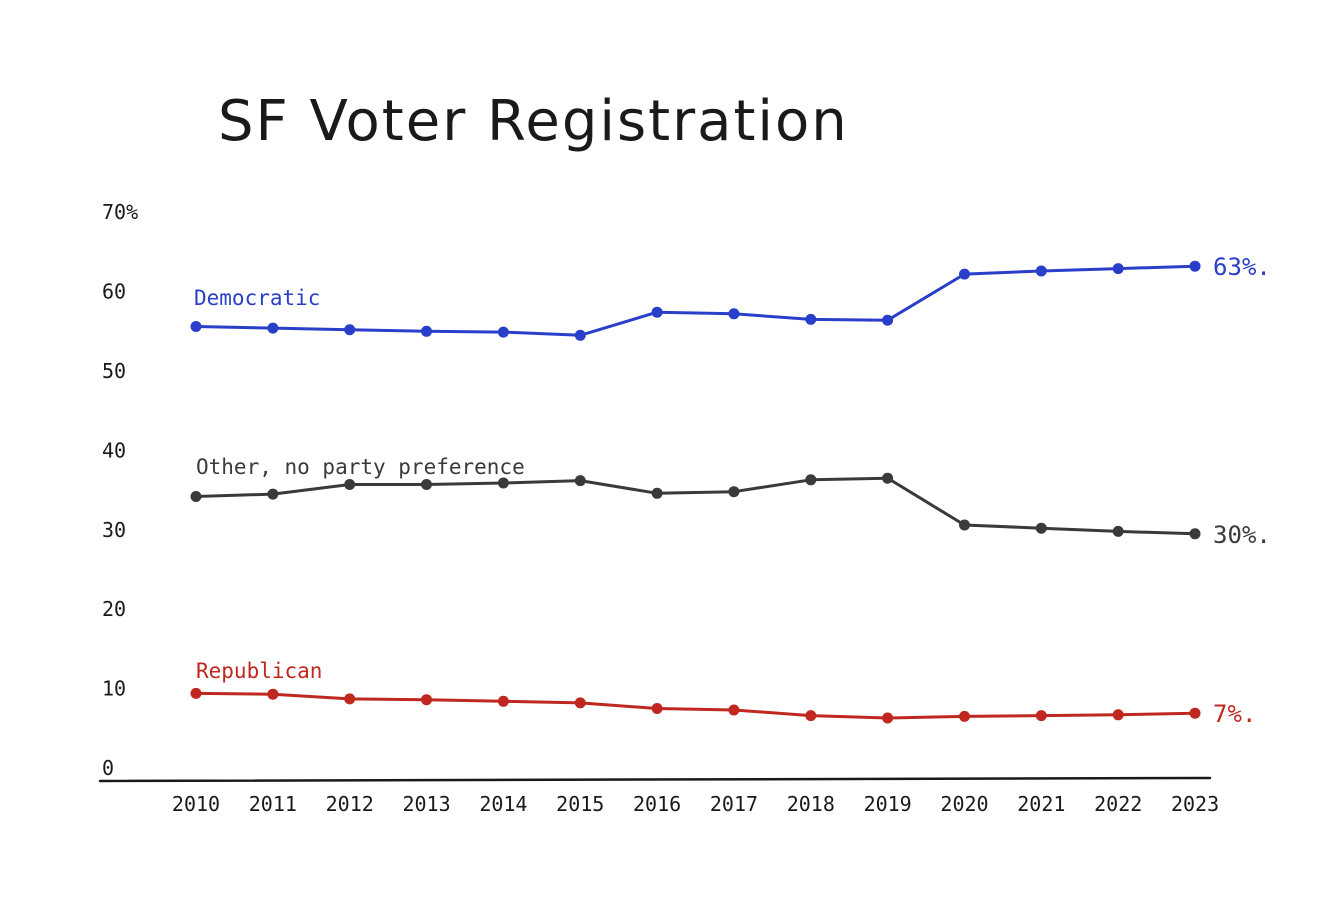  Describe the element at coordinates (196, 804) in the screenshot. I see `x-tick-label: 2010` at that location.